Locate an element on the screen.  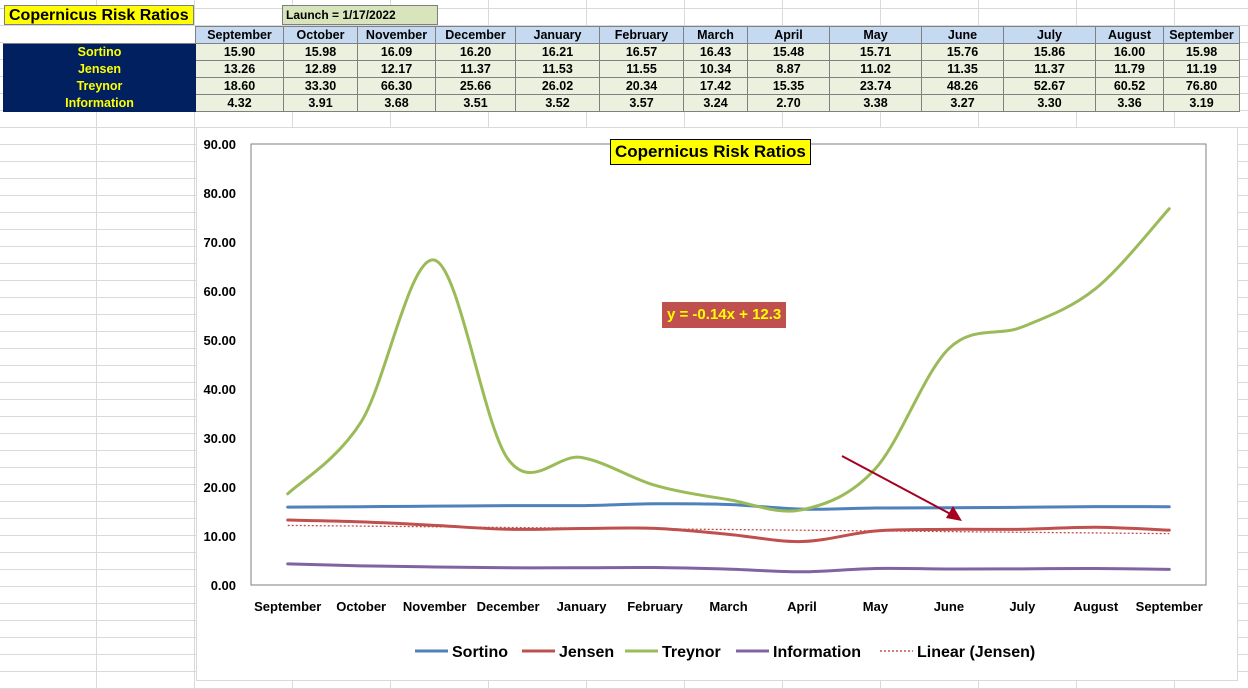
sheet-title-cell: Copernicus Risk Ratios is located at coordinates (99, 15).